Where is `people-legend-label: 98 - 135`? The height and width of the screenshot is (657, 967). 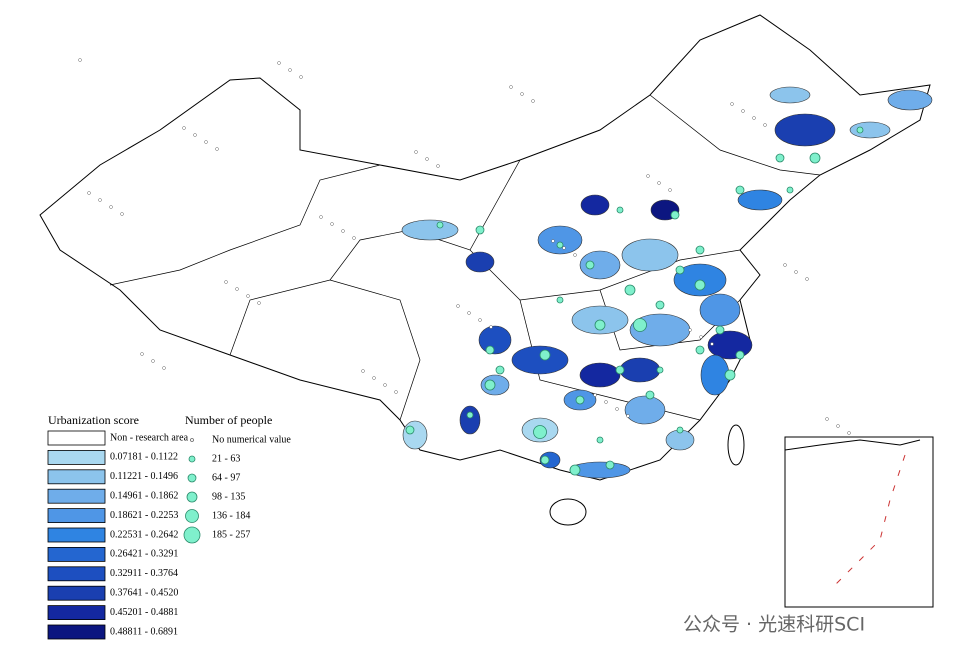
people-legend-label: 98 - 135 is located at coordinates (228, 496).